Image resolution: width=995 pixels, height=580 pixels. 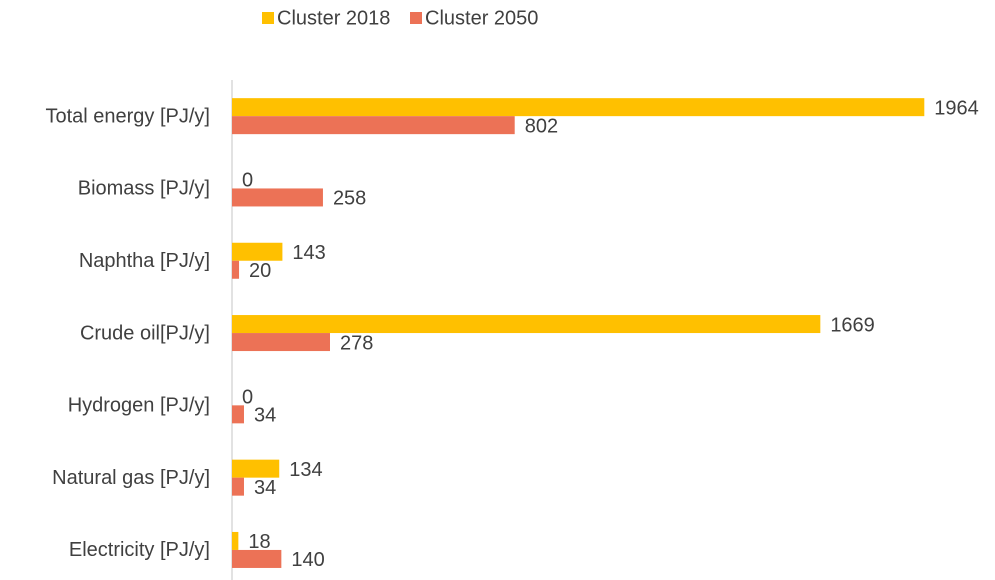 I want to click on legend-label: Cluster 2018, so click(x=333, y=18).